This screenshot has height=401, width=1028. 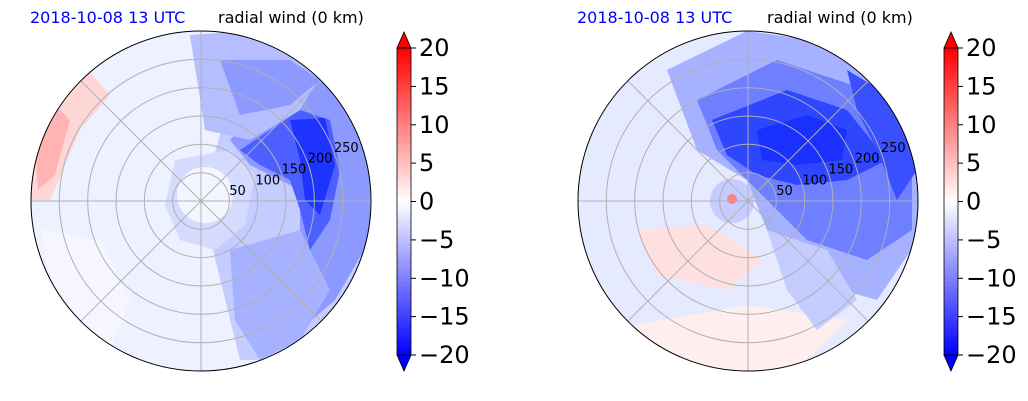 I want to click on colorbar: 20 15 10 5 0 −5 −10 −15 −20, so click(x=433, y=201).